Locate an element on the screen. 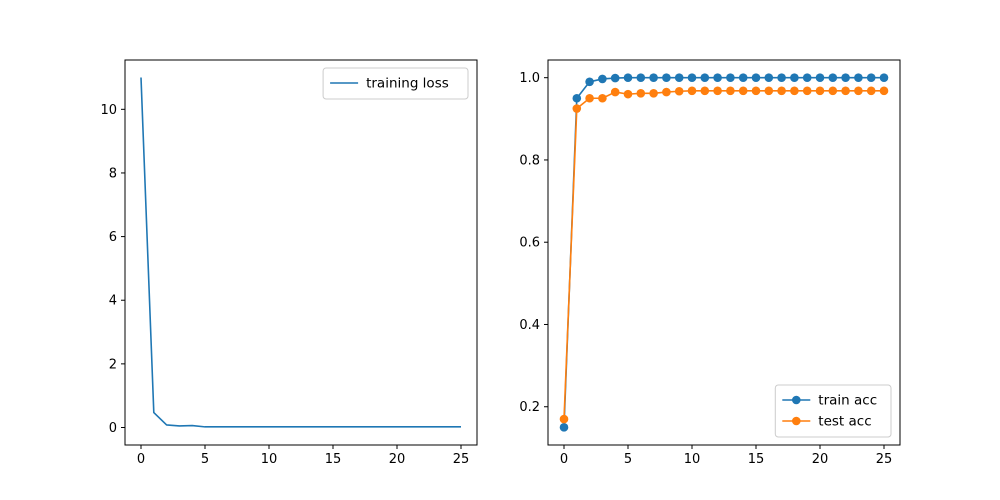  loss-x-tick-label: 0 is located at coordinates (141, 459).